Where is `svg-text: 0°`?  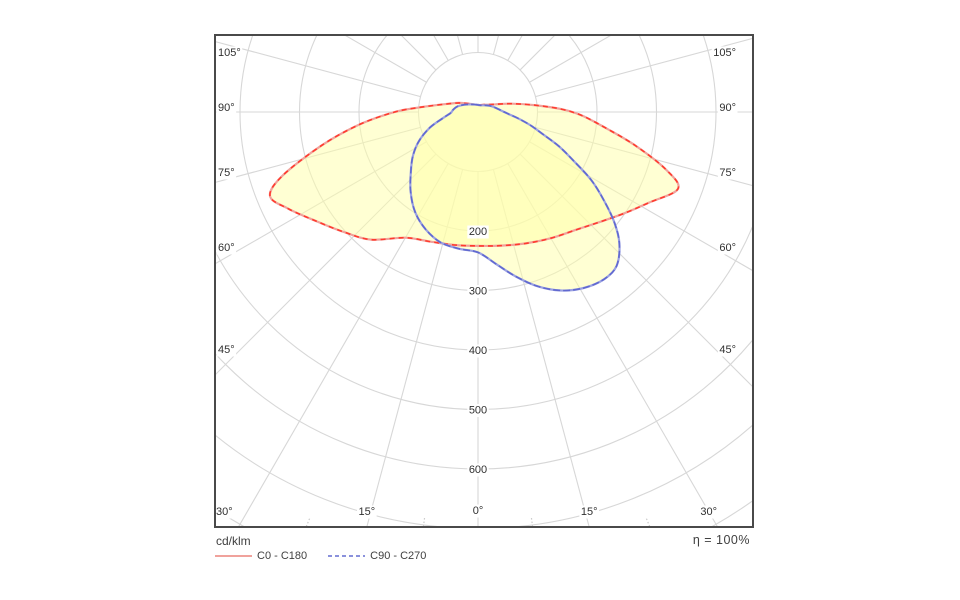
svg-text: 0° is located at coordinates (478, 511).